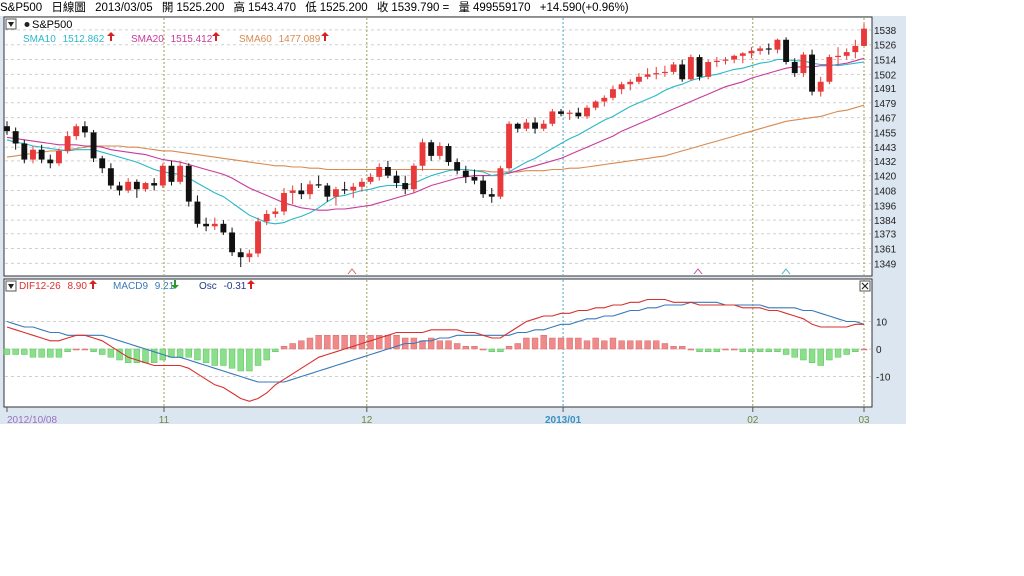 The height and width of the screenshot is (576, 1024). I want to click on open-label: 開, so click(167, 8).